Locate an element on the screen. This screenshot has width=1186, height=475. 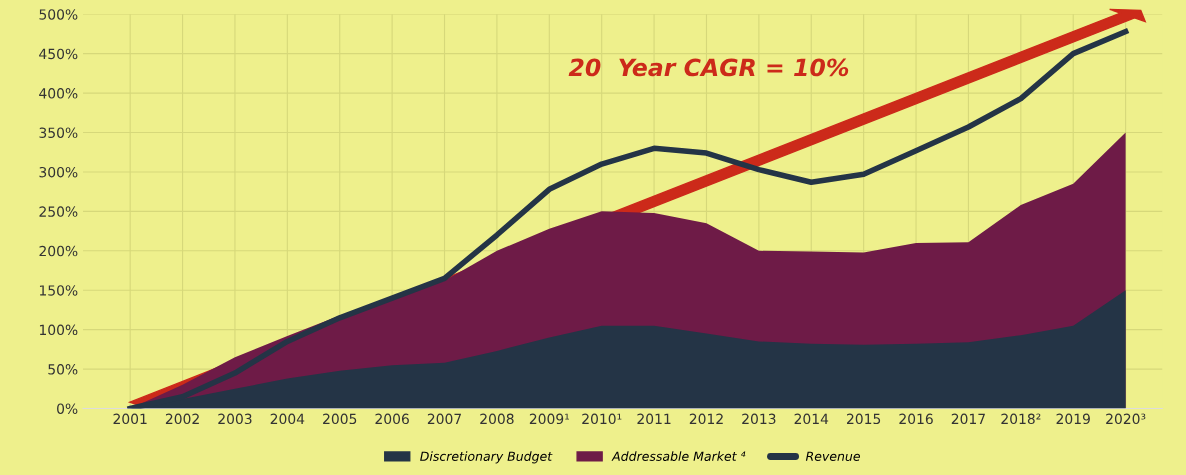
y-tick-label: 500% is located at coordinates (58, 14).